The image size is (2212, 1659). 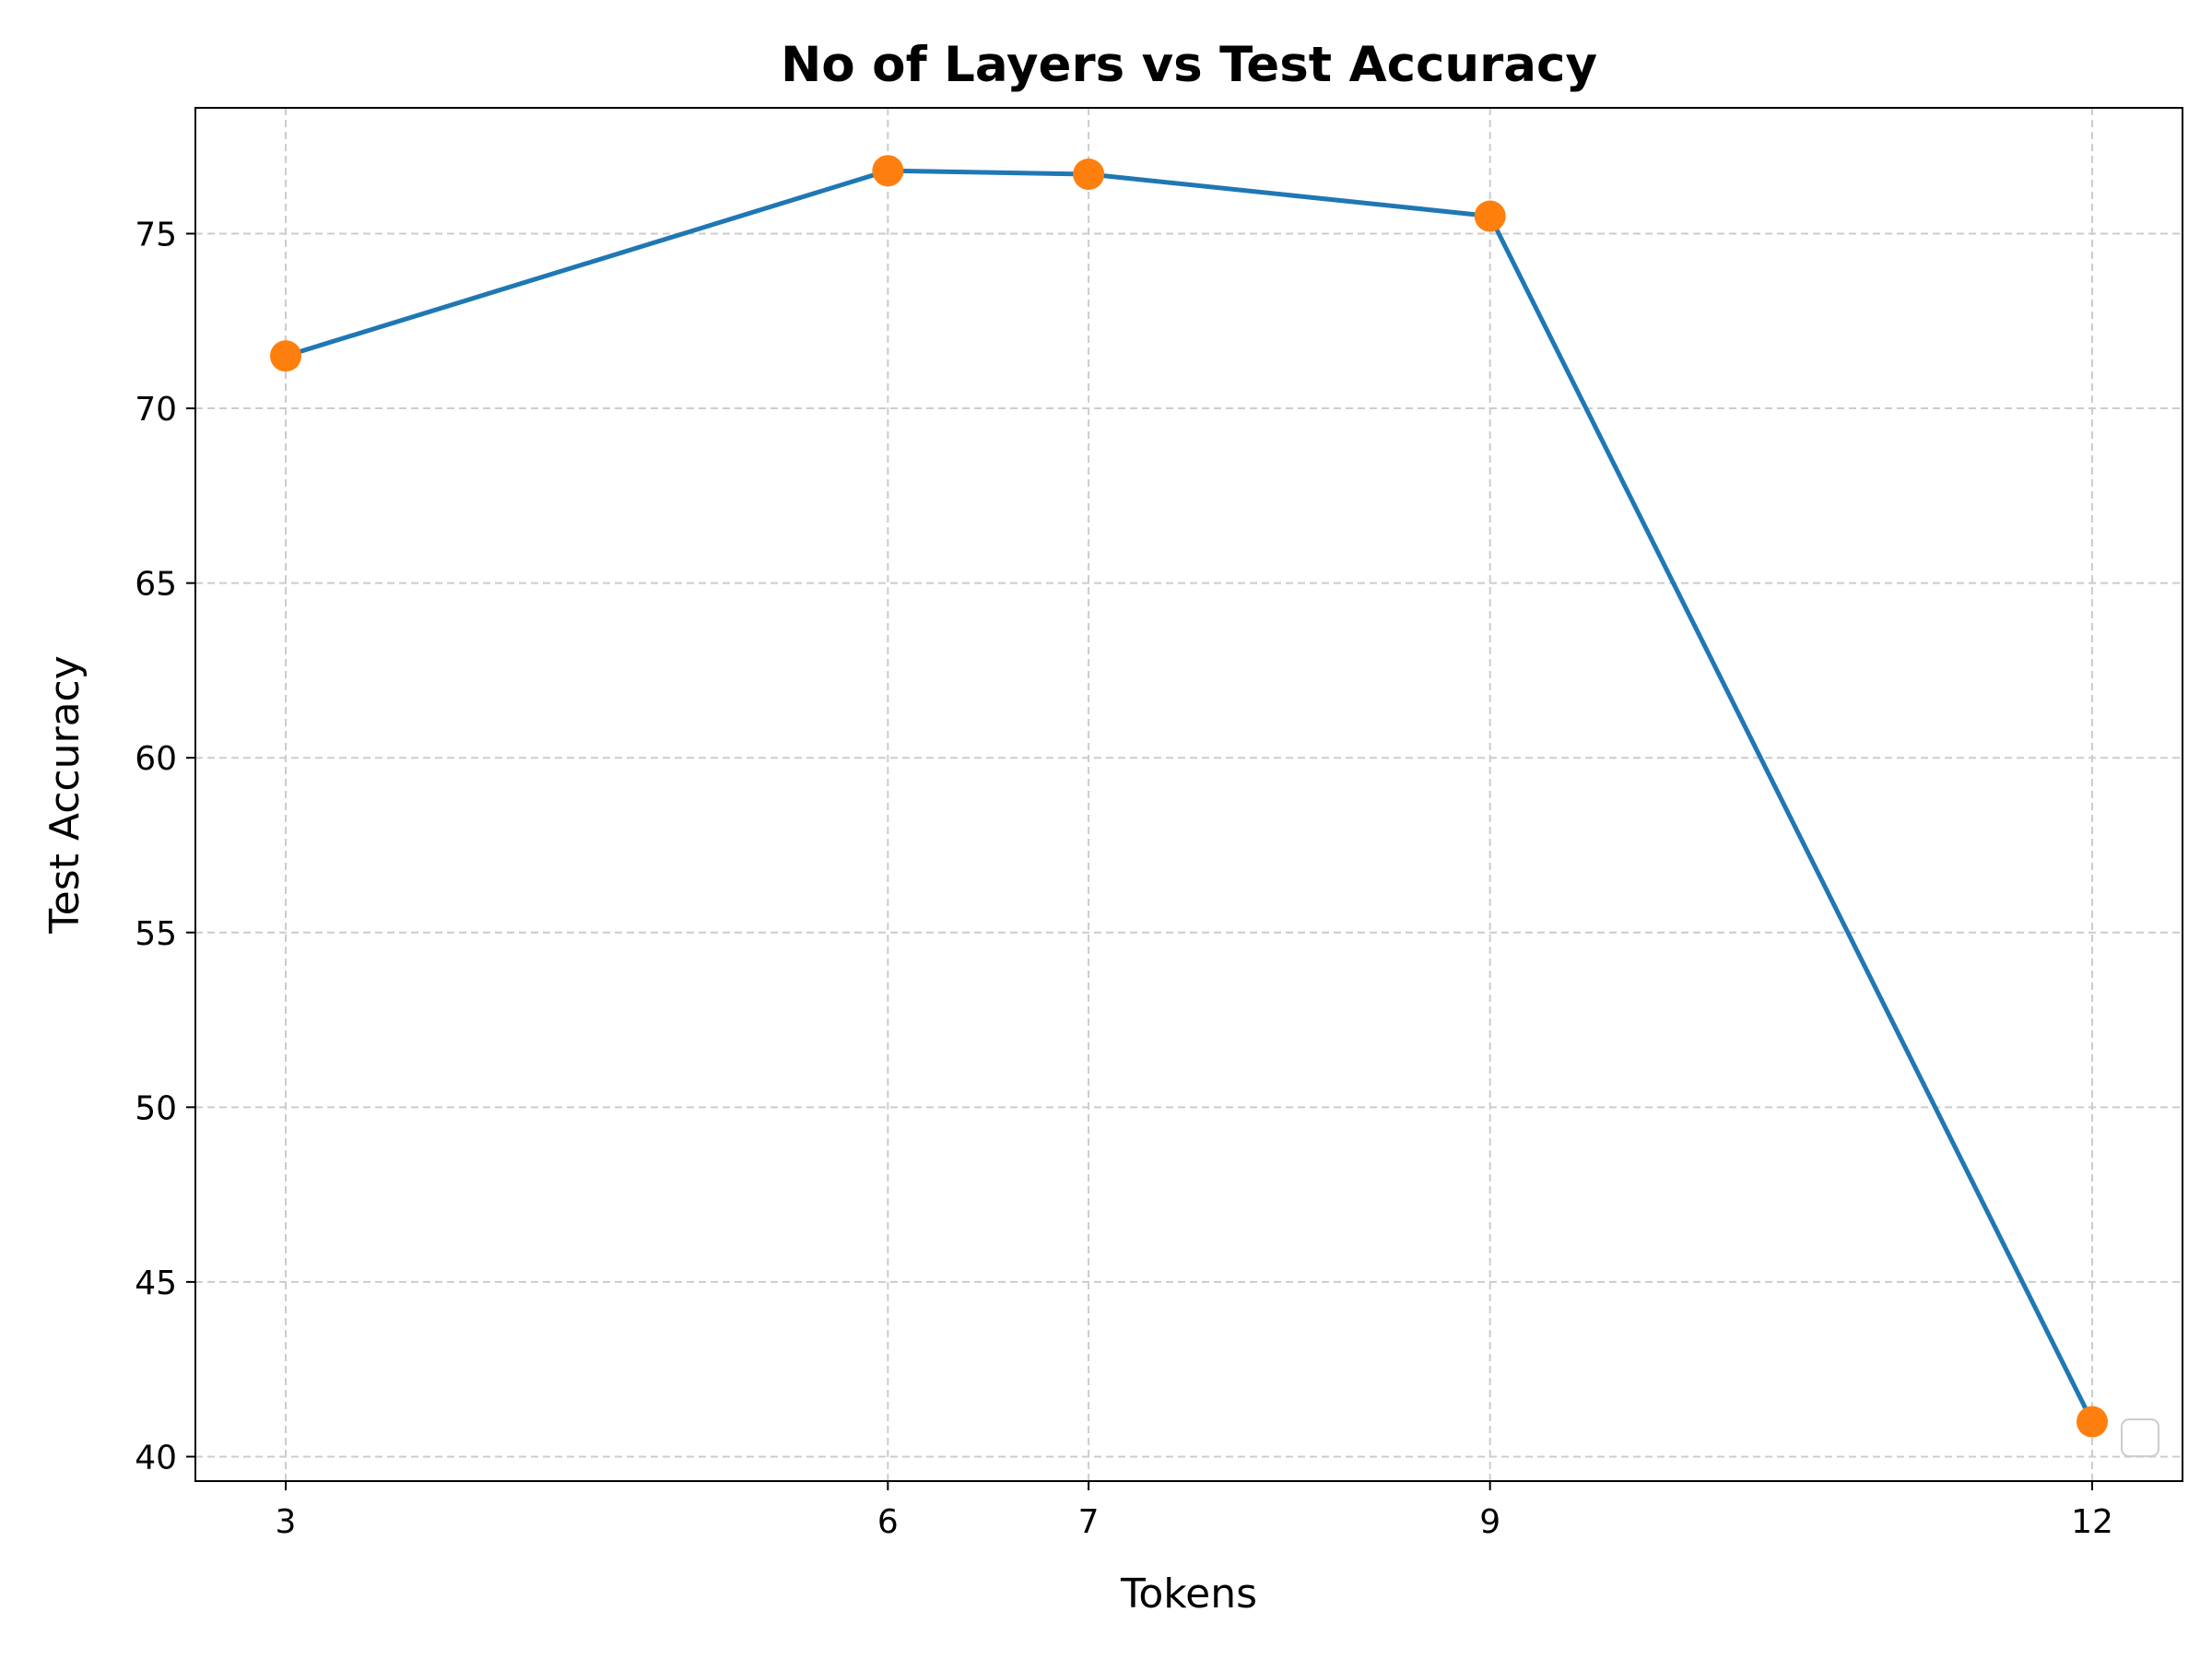 What do you see at coordinates (156, 1108) in the screenshot?
I see `y-tick-label: 50` at bounding box center [156, 1108].